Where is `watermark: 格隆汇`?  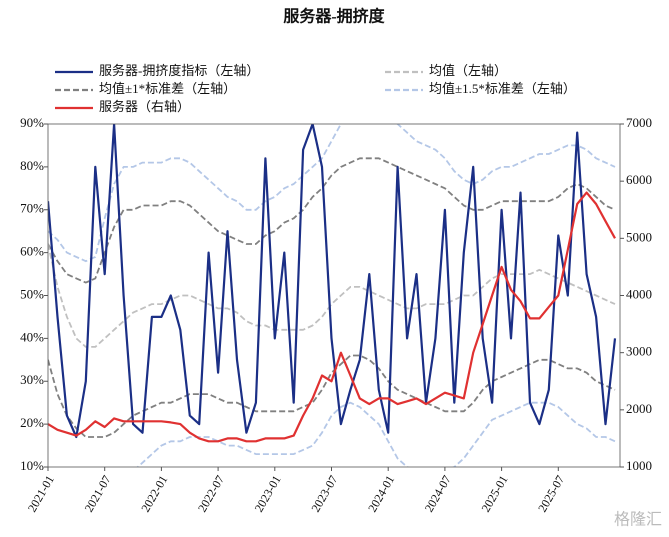 watermark: 格隆汇 is located at coordinates (638, 520).